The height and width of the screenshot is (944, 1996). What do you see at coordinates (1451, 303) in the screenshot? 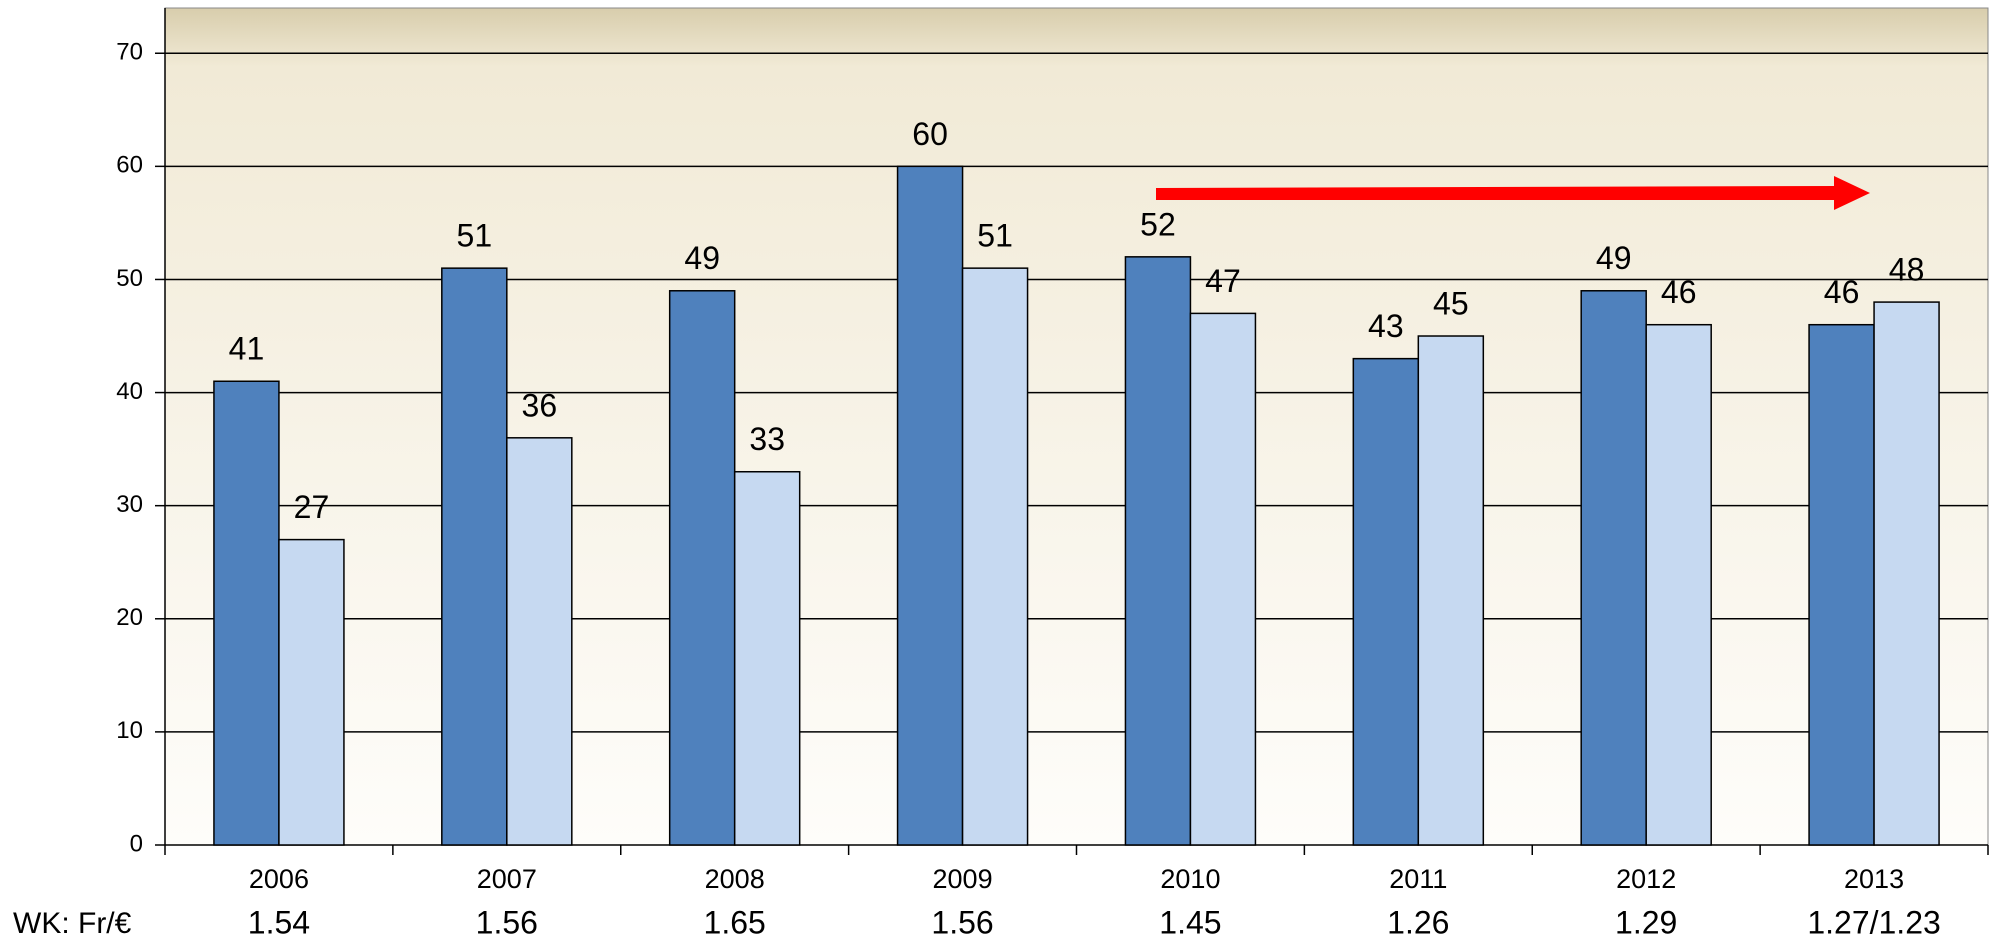
I see `data-label: 45` at bounding box center [1451, 303].